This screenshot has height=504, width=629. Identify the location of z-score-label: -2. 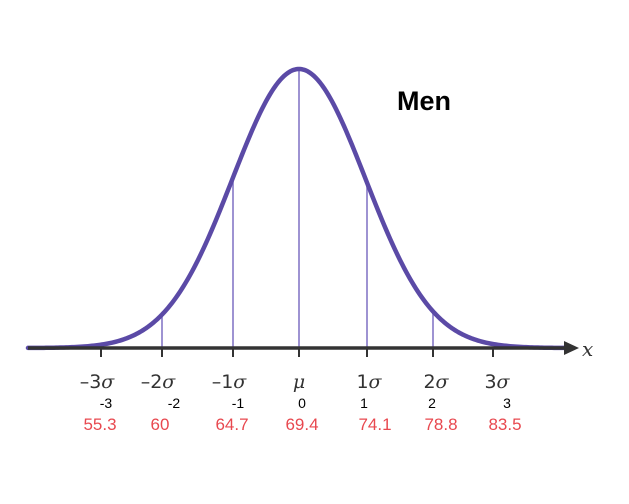
(174, 403).